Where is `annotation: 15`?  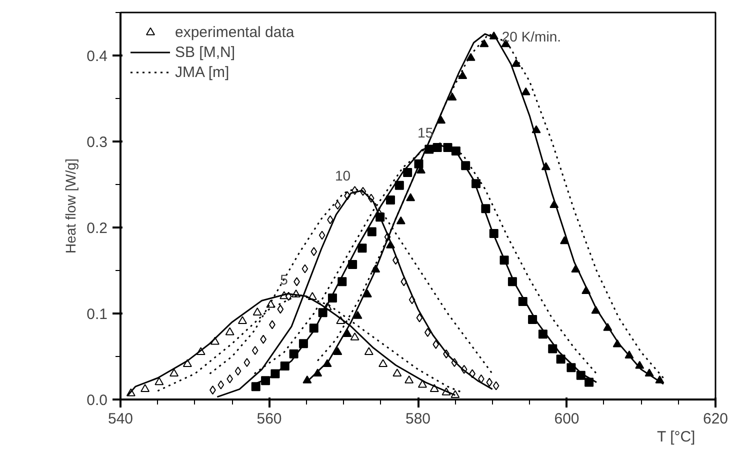 annotation: 15 is located at coordinates (426, 132).